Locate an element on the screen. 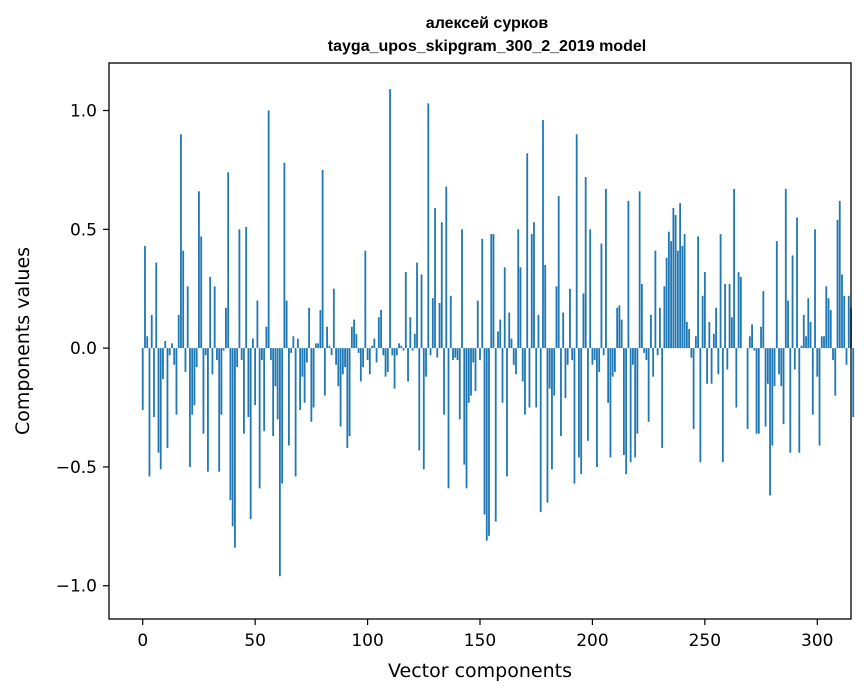 This screenshot has width=867, height=696. x-tick-label: 50 is located at coordinates (255, 641).